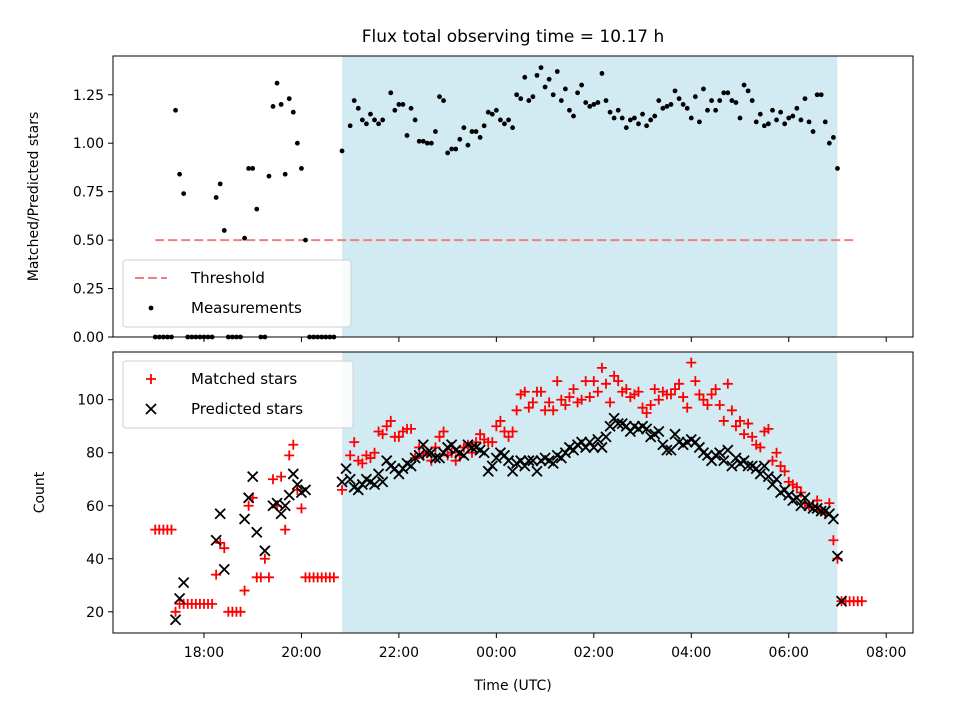 The image size is (960, 720). What do you see at coordinates (88, 96) in the screenshot?
I see `y-tick-label: 1.25` at bounding box center [88, 96].